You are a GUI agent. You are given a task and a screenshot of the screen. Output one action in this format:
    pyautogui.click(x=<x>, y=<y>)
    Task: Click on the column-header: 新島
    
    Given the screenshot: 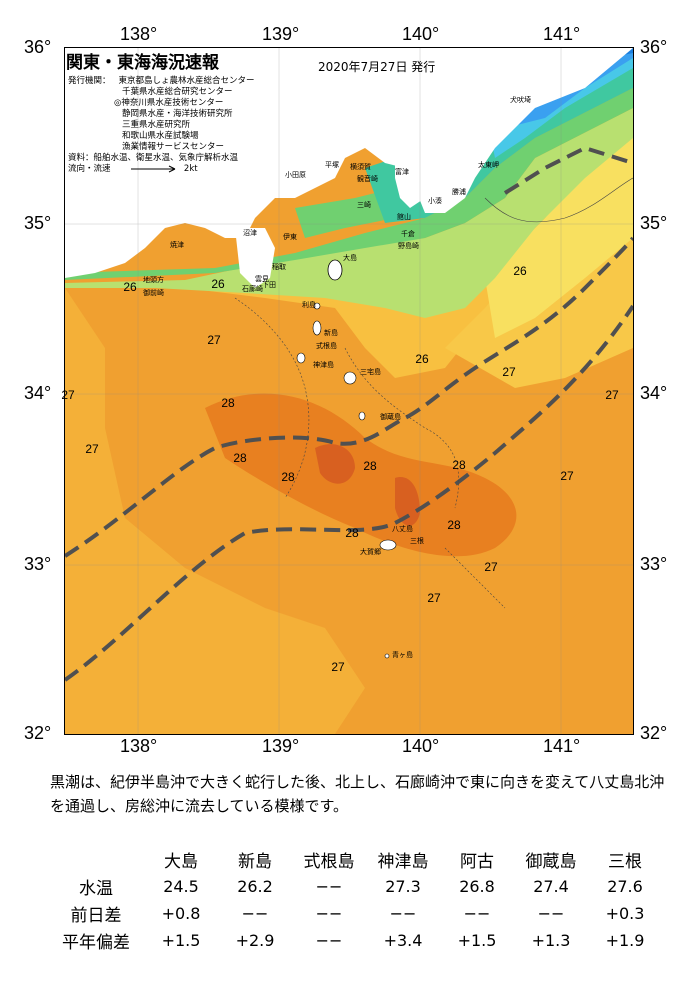 What is the action you would take?
    pyautogui.click(x=255, y=862)
    